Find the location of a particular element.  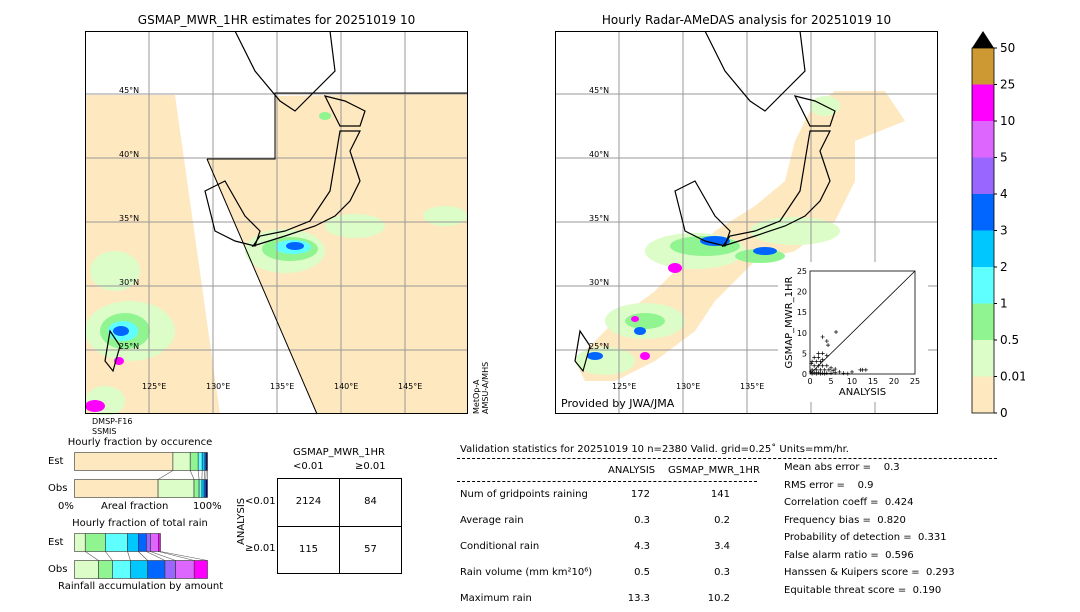

stats-score: Frequency bias = 0.820 is located at coordinates (845, 520).